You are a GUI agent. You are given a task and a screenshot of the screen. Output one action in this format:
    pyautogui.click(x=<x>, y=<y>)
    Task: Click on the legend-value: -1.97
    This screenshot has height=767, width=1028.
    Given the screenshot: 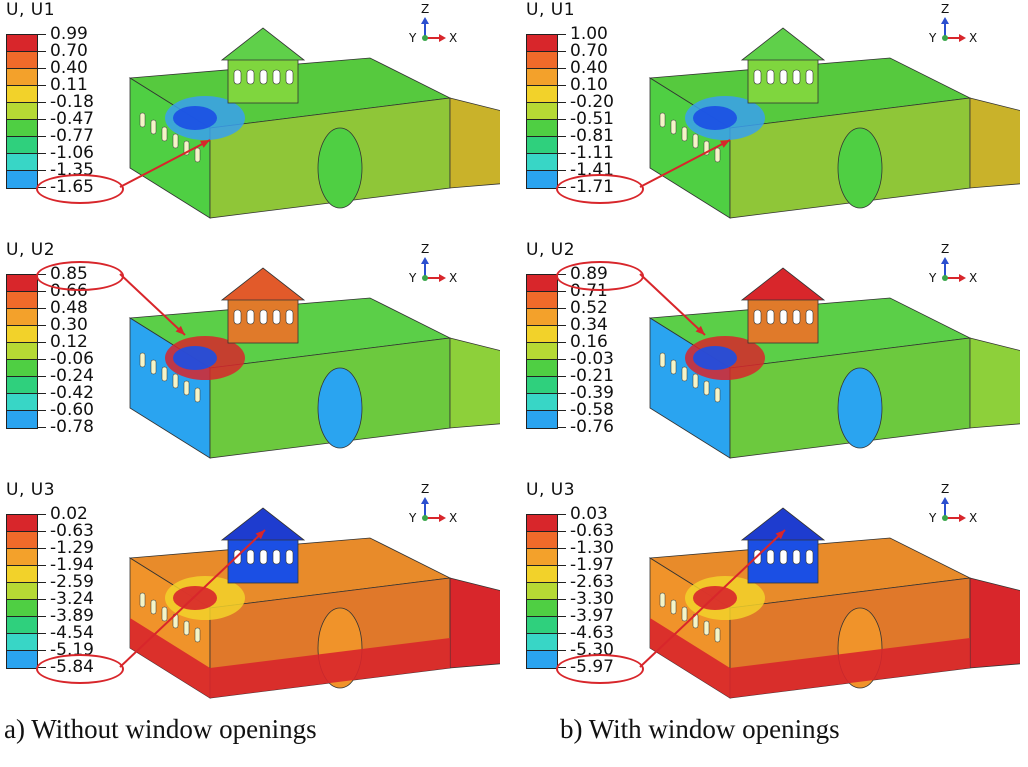 What is the action you would take?
    pyautogui.click(x=592, y=565)
    